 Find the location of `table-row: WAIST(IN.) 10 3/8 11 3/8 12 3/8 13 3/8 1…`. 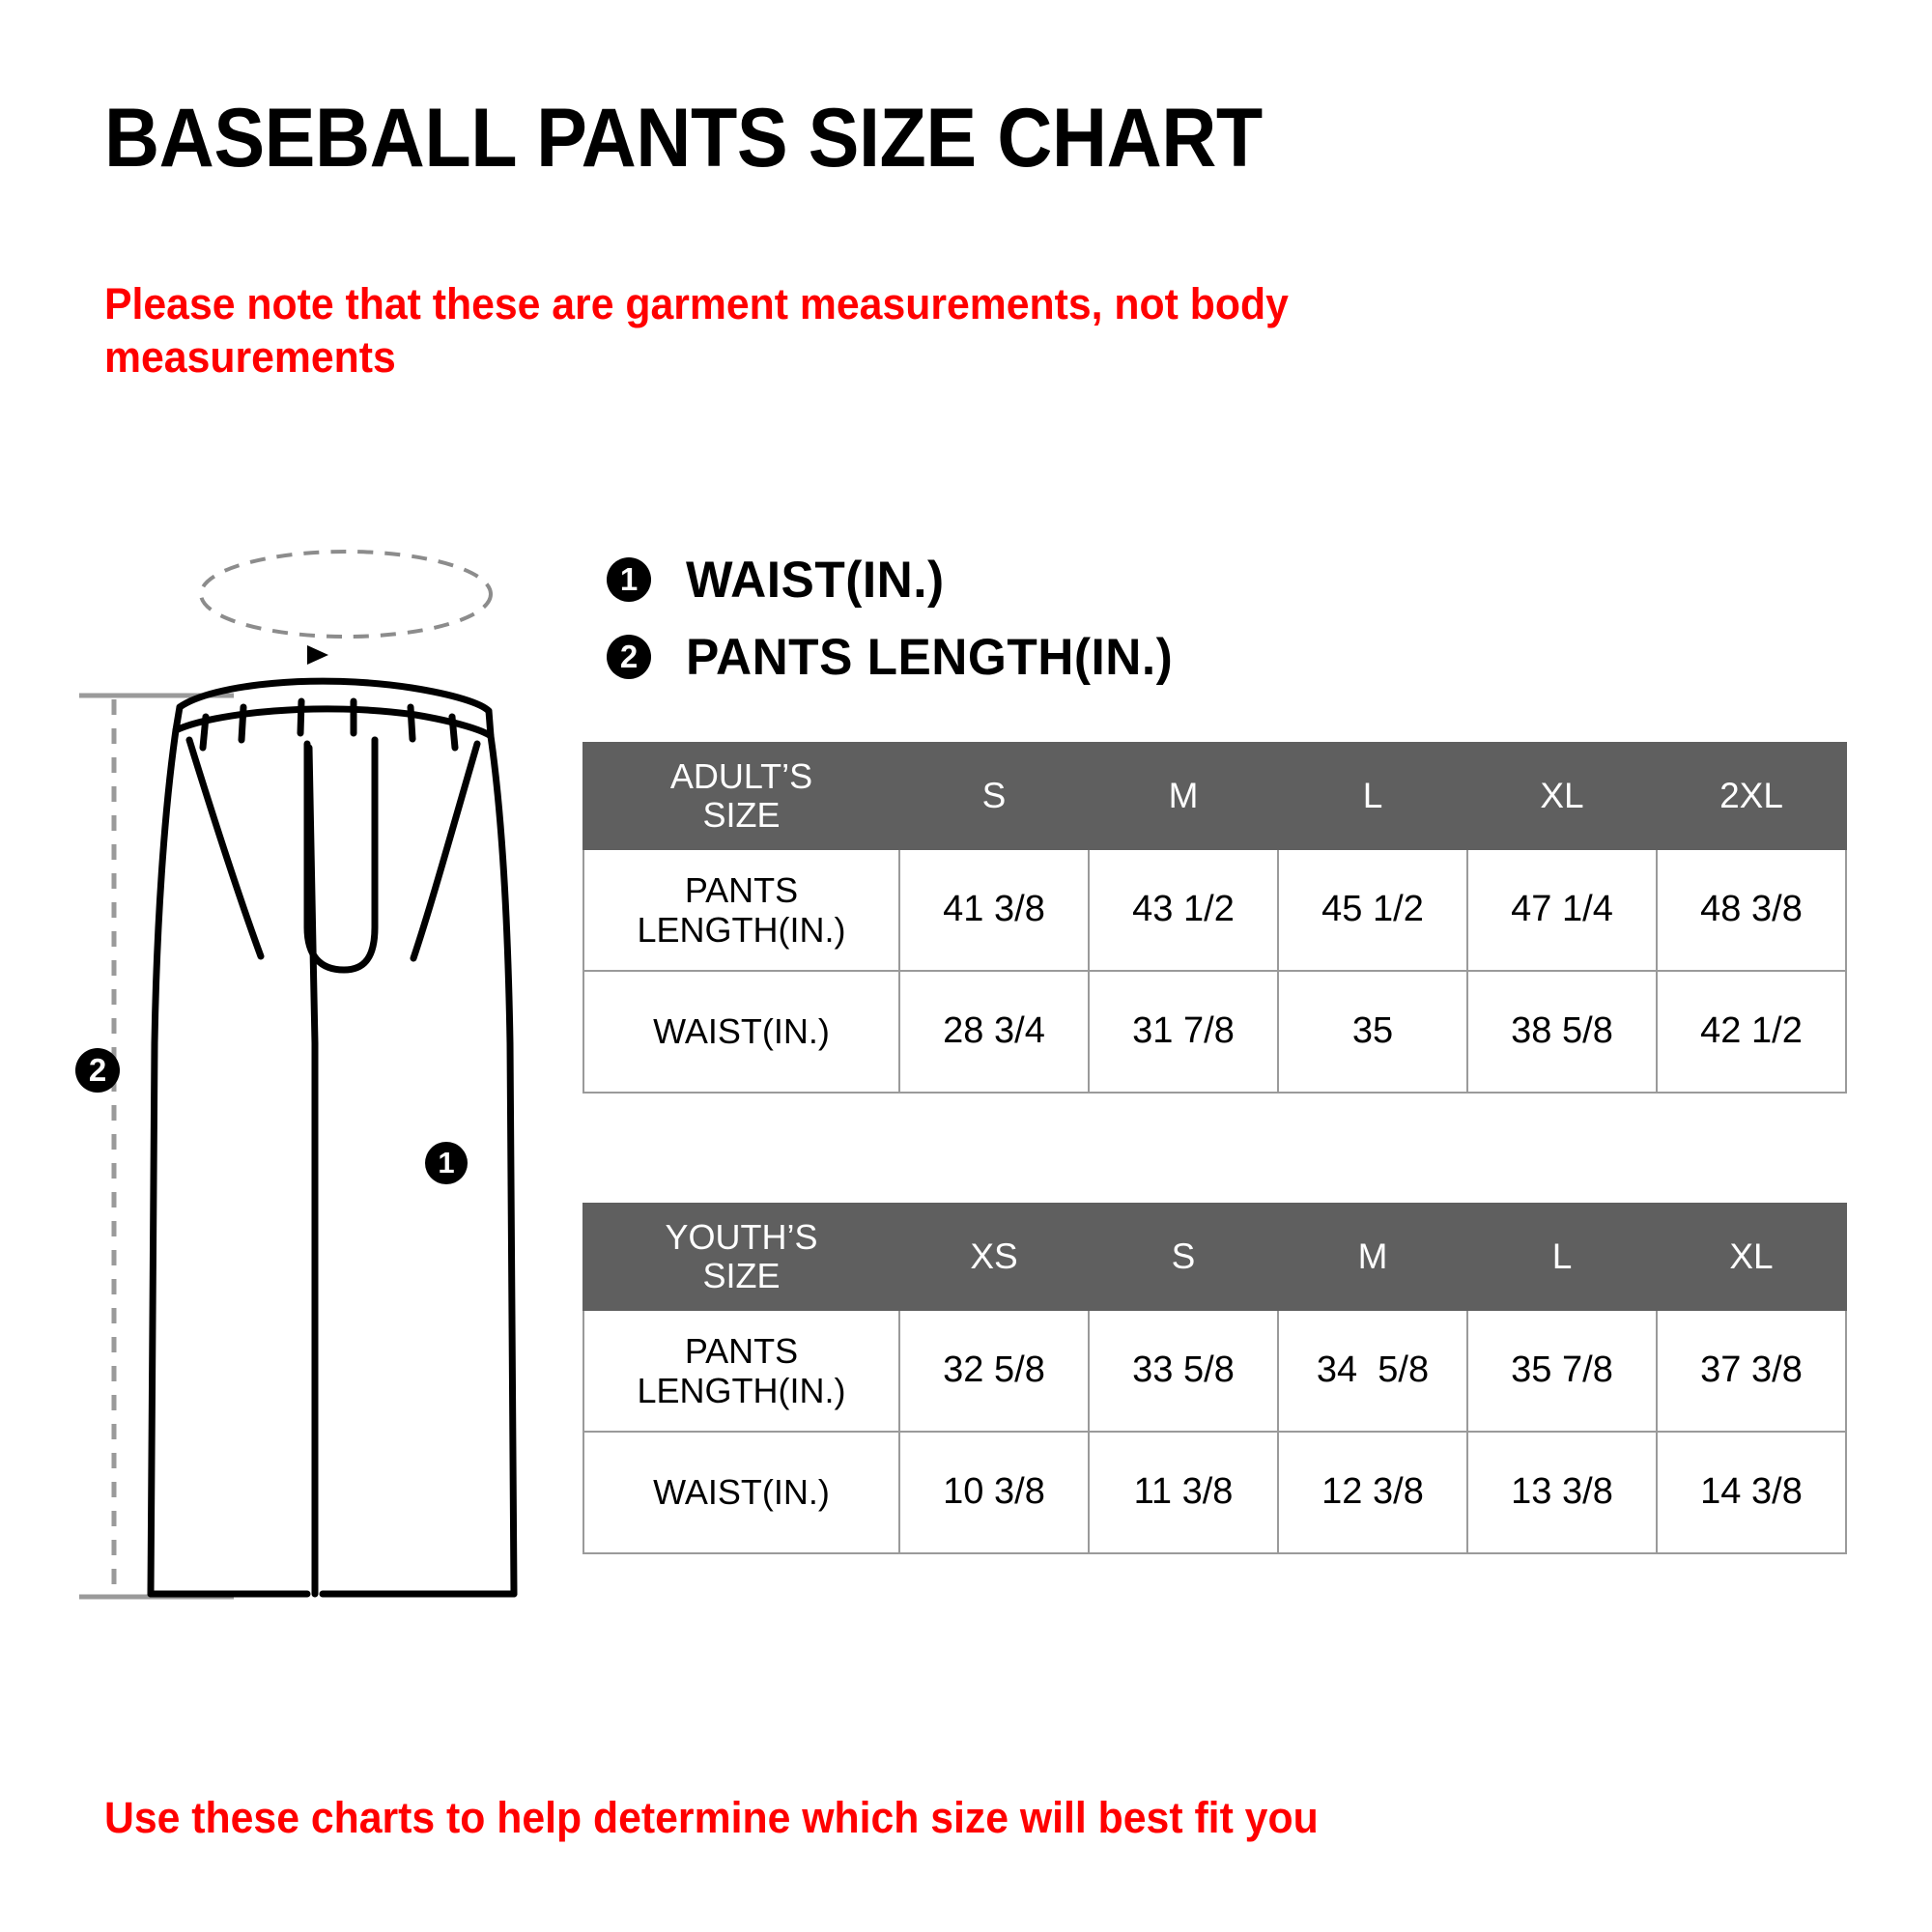

table-row: WAIST(IN.) 10 3/8 11 3/8 12 3/8 13 3/8 1… is located at coordinates (1214, 1492).